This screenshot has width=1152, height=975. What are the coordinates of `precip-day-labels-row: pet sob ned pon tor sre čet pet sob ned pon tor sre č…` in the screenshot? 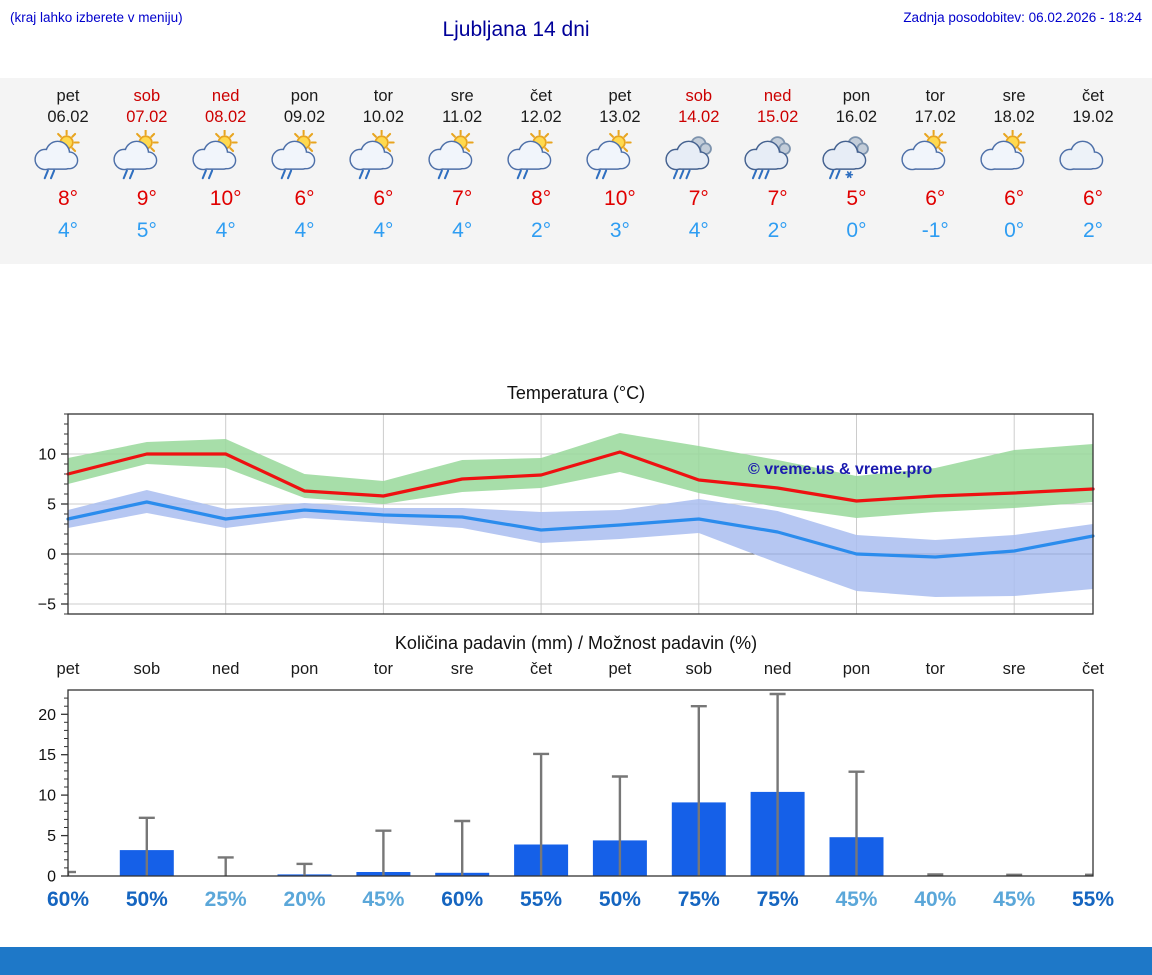 It's located at (576, 671).